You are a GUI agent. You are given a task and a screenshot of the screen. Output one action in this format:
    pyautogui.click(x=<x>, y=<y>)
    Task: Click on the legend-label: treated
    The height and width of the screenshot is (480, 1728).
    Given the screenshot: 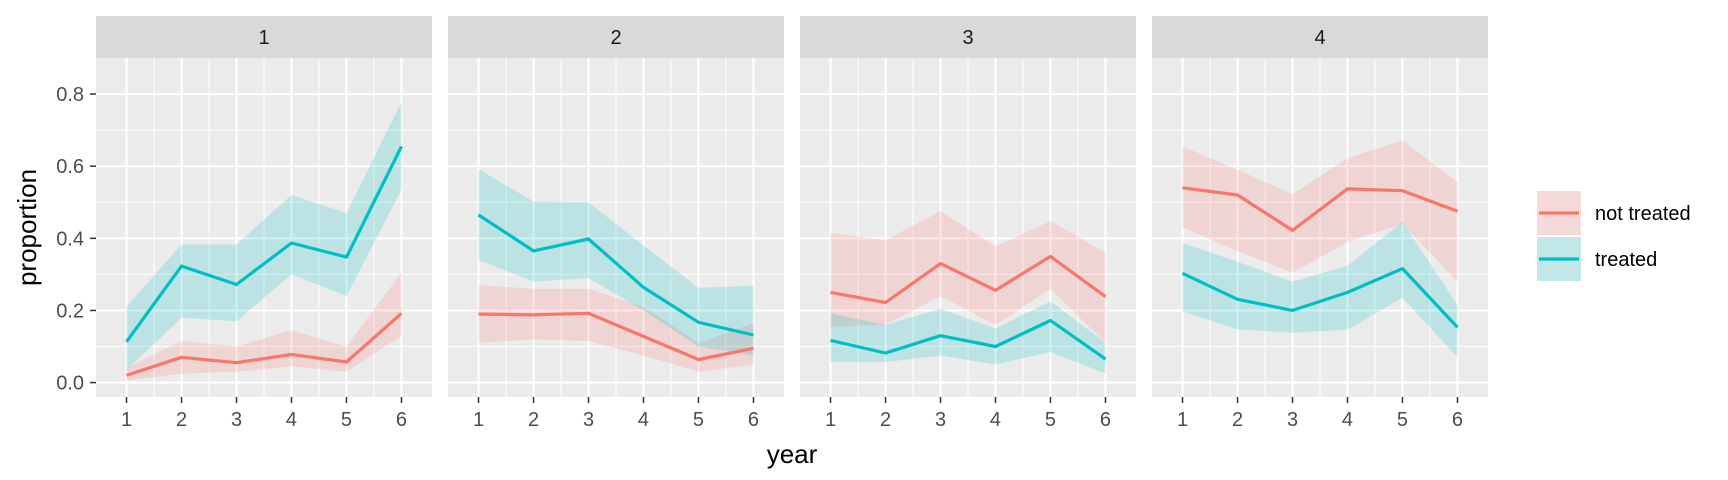 What is the action you would take?
    pyautogui.click(x=1626, y=260)
    